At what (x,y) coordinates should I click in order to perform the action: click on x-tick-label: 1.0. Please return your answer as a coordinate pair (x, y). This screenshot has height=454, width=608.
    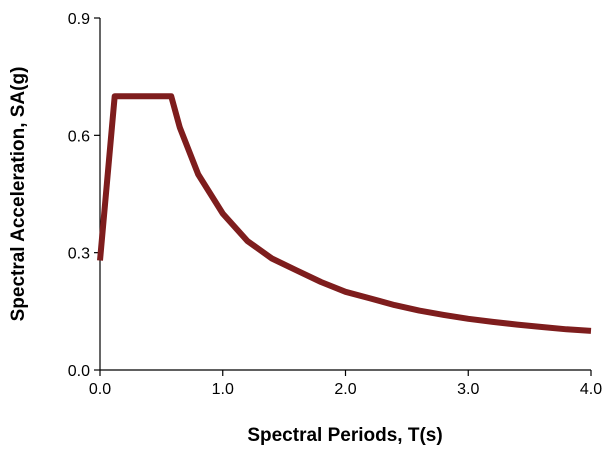
    Looking at the image, I should click on (223, 389).